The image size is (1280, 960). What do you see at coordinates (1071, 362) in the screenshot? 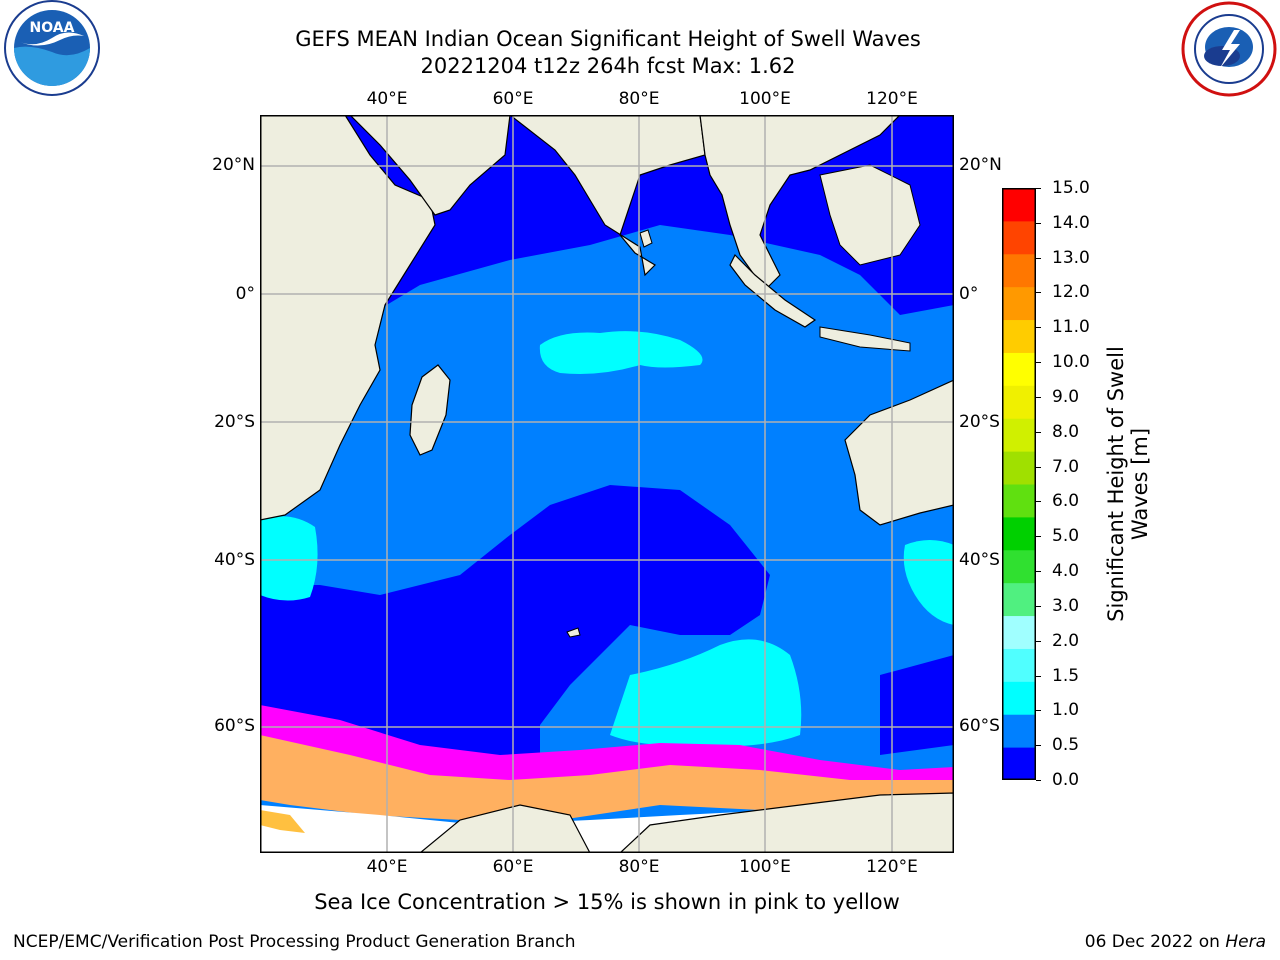
I see `colorbar-tick-label: 10.0` at bounding box center [1071, 362].